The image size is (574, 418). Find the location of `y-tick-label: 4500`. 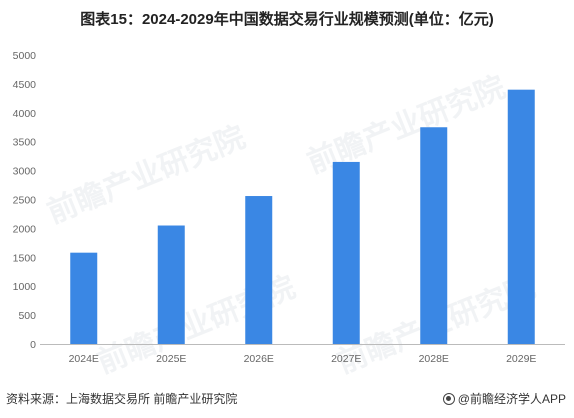

y-tick-label: 4500 is located at coordinates (25, 85).